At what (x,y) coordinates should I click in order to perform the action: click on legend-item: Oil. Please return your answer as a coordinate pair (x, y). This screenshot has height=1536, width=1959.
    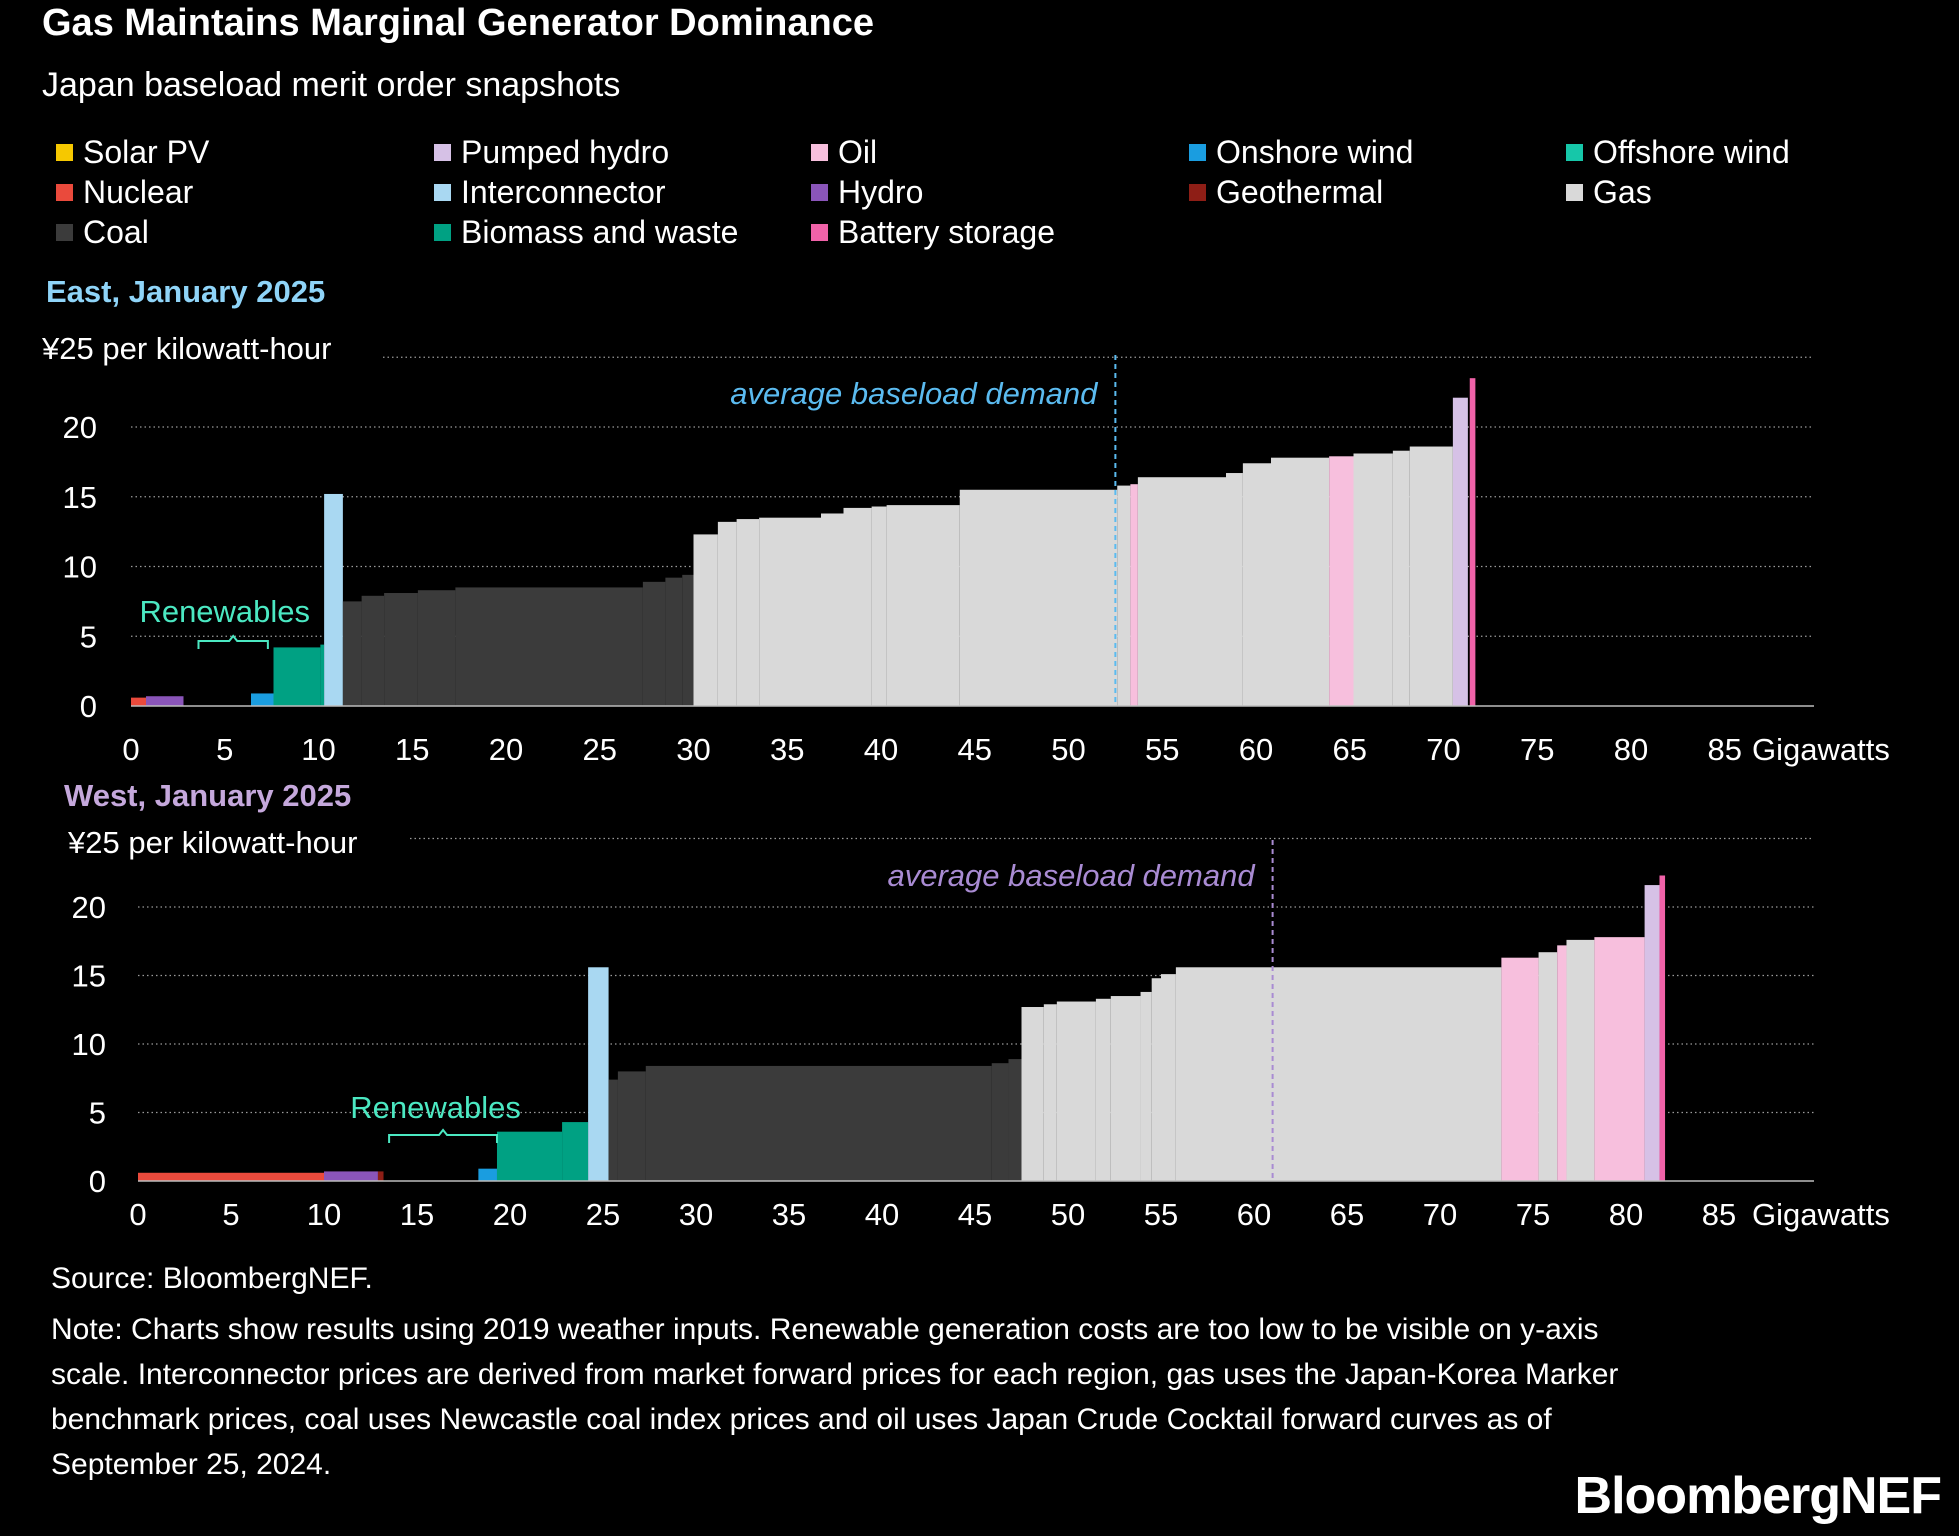
    Looking at the image, I should click on (844, 152).